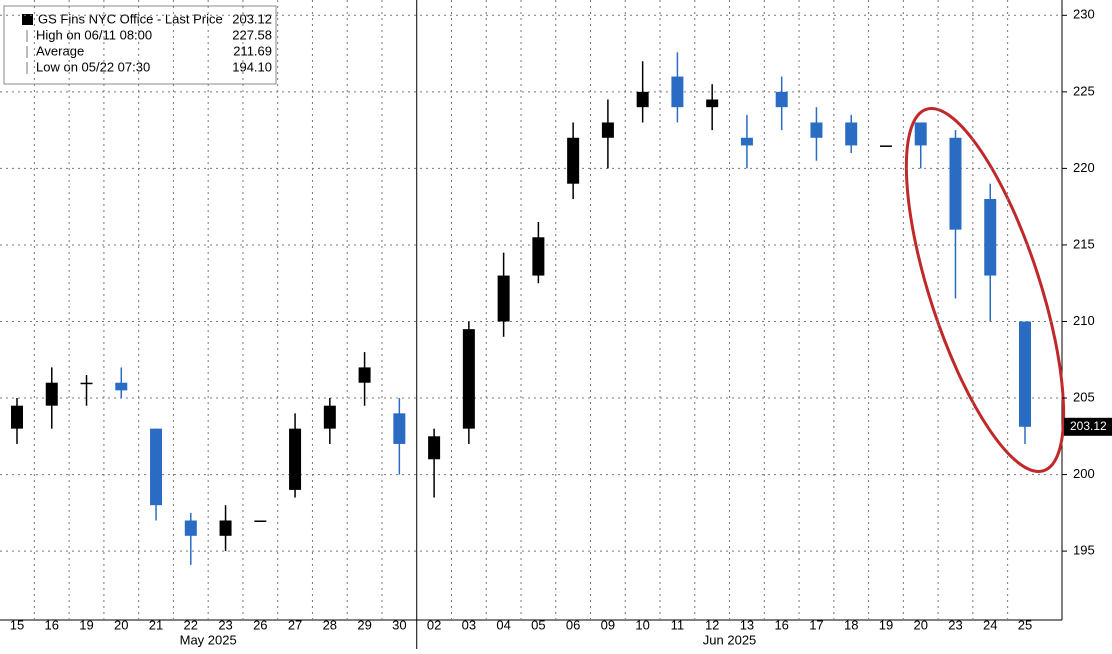 Image resolution: width=1112 pixels, height=654 pixels. Describe the element at coordinates (130, 18) in the screenshot. I see `legend-label: GS Fins NYC Office - Last Price` at that location.